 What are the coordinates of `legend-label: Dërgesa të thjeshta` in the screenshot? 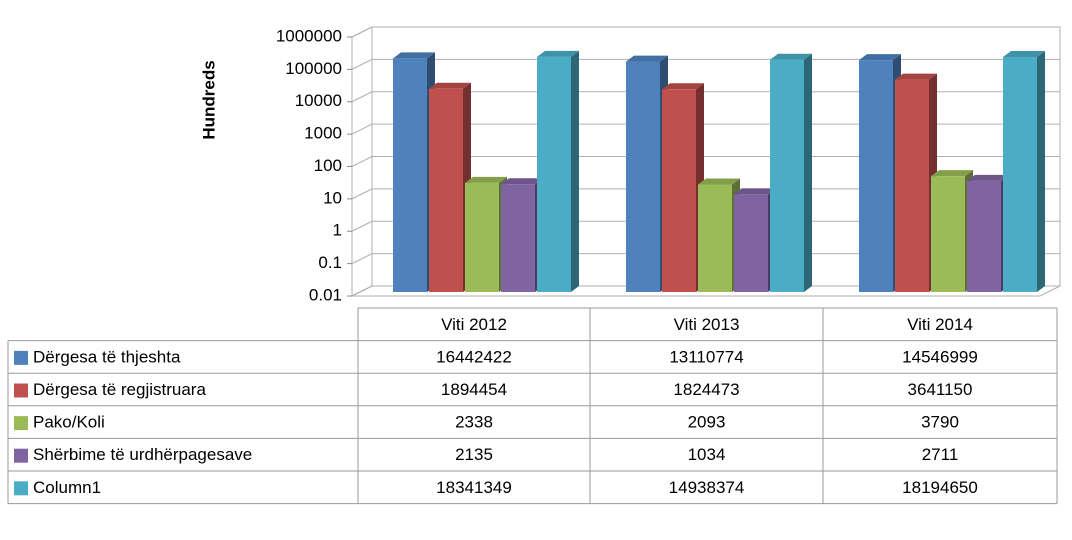 It's located at (107, 356).